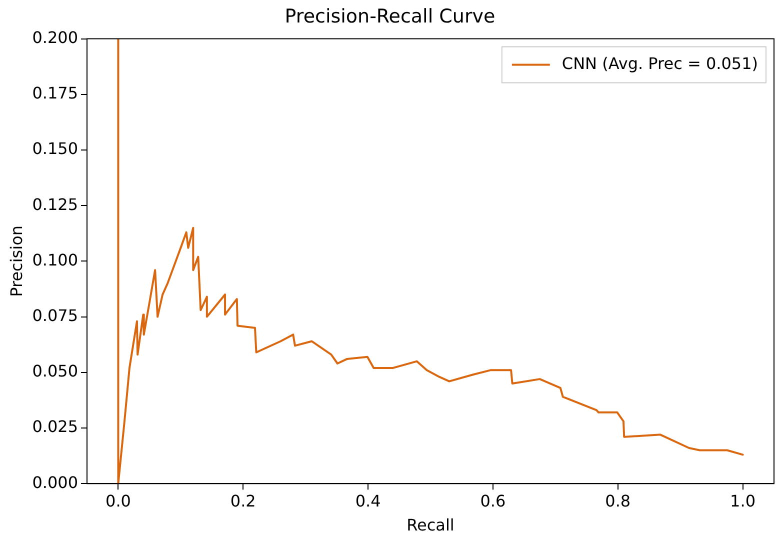 The width and height of the screenshot is (784, 542). I want to click on y-tick-label: 0.025, so click(55, 426).